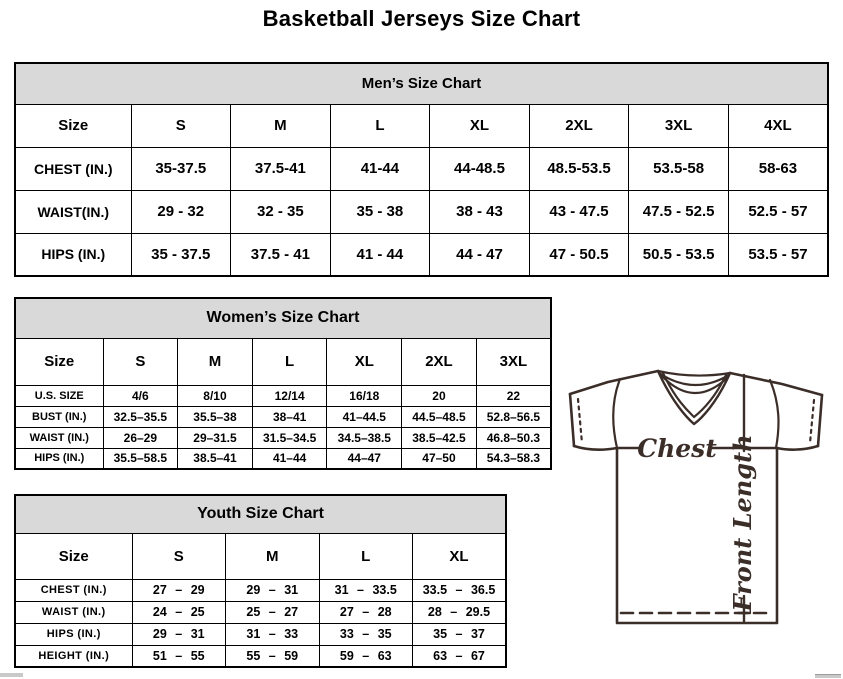 The image size is (843, 679). What do you see at coordinates (694, 395) in the screenshot?
I see `collar-v-inner` at bounding box center [694, 395].